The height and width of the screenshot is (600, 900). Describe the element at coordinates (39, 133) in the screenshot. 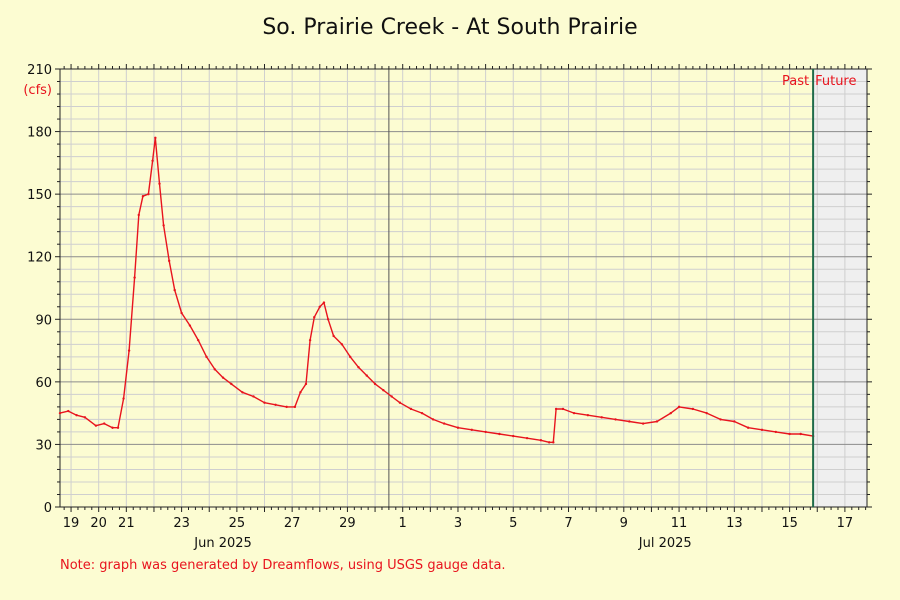

I see `y-tick-label: 180` at that location.